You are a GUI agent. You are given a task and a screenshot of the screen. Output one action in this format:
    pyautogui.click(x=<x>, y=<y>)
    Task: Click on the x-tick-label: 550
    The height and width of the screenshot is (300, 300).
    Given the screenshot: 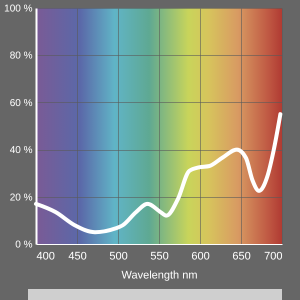 What is the action you would take?
    pyautogui.click(x=159, y=256)
    